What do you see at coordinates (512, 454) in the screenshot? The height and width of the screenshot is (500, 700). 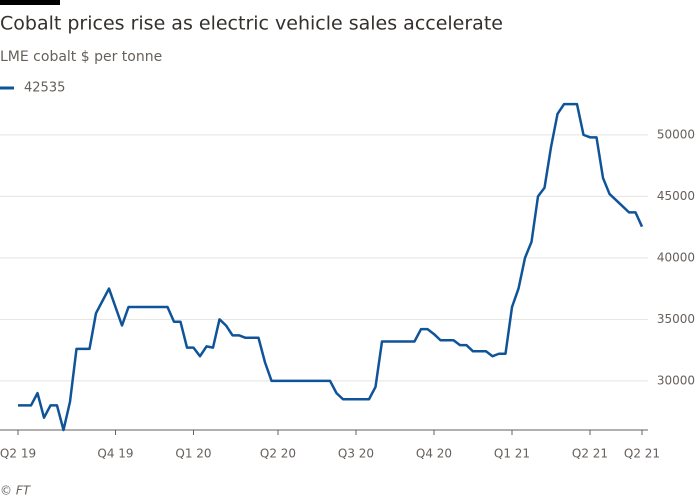 I see `x-tick-label: Q1 21` at bounding box center [512, 454].